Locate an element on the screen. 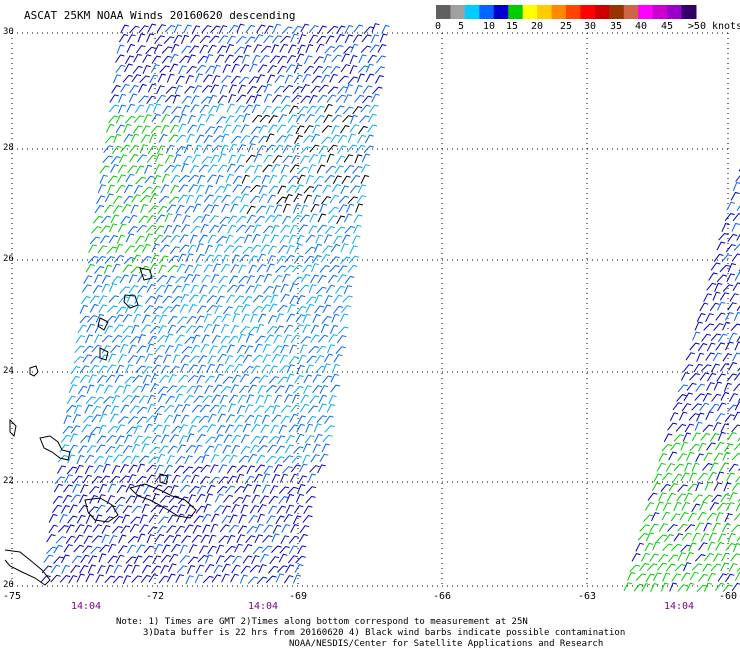 The width and height of the screenshot is (740, 650). lon-label-69: -69 is located at coordinates (298, 596).